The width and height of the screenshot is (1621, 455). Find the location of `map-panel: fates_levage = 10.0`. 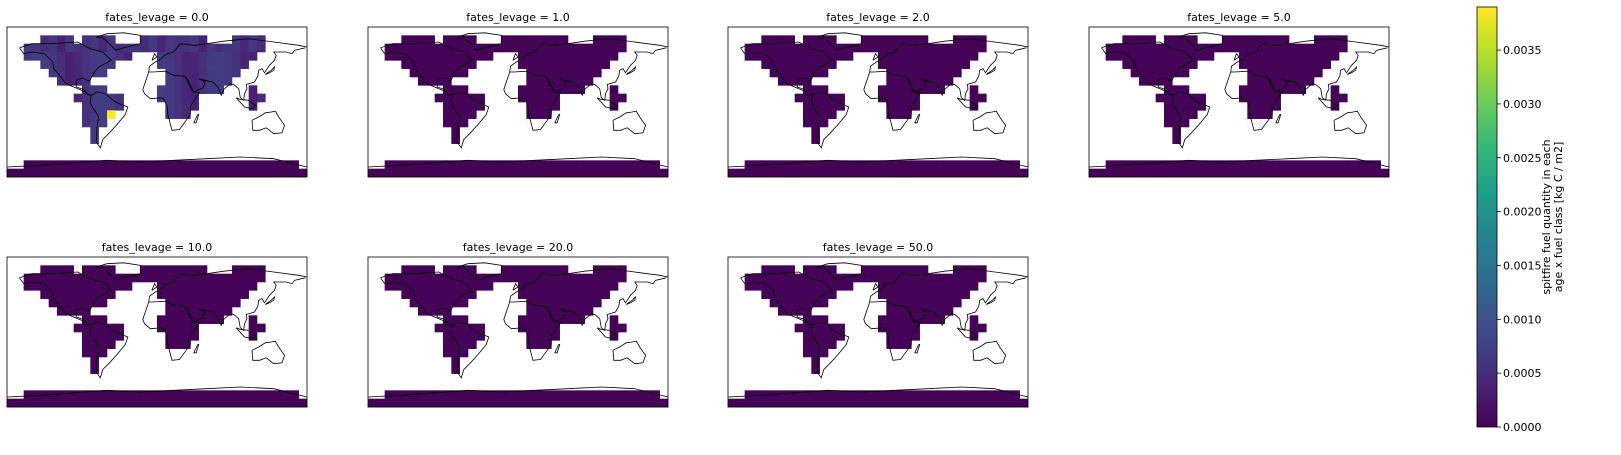

map-panel: fates_levage = 10.0 is located at coordinates (157, 324).